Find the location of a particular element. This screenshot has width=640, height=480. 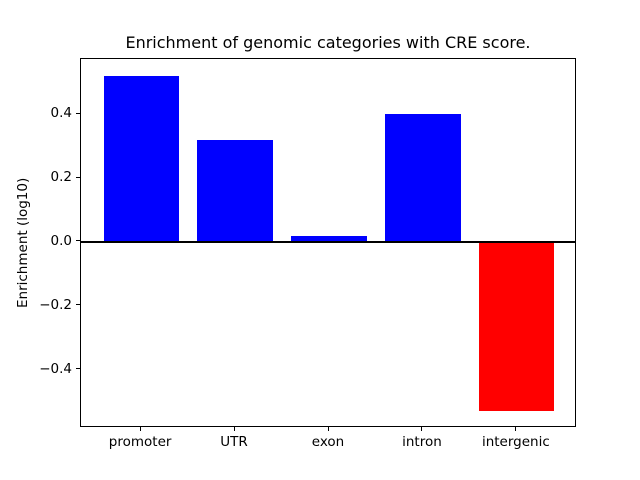

x-tick-label-intergenic: intergenic is located at coordinates (515, 442).